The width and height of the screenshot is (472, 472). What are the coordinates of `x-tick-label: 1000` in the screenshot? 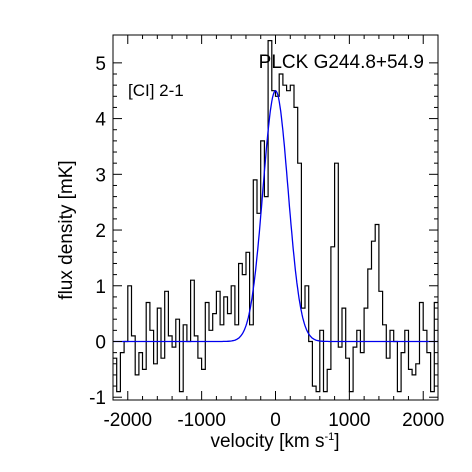 It's located at (349, 420).